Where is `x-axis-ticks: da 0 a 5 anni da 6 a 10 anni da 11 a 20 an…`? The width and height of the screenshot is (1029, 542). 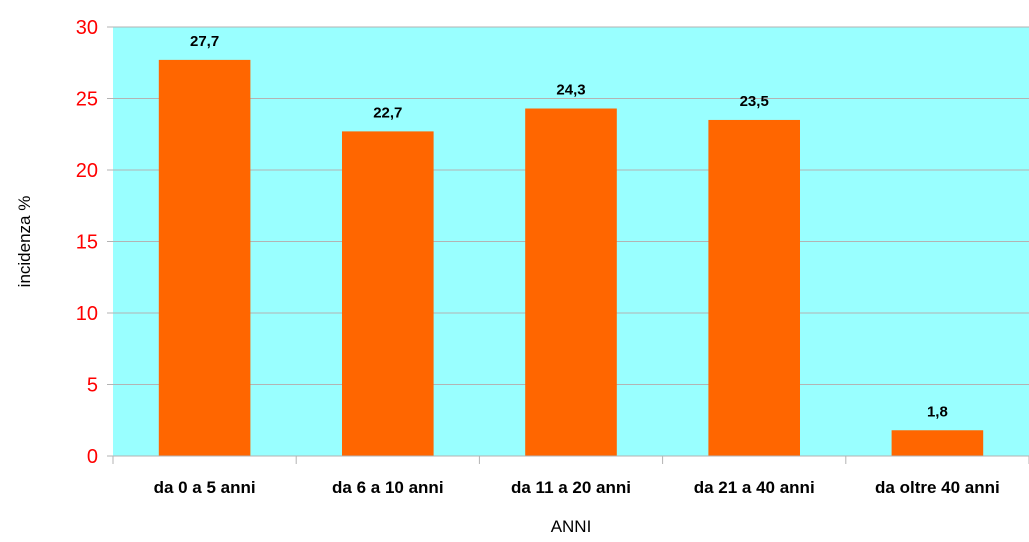
x-axis-ticks: da 0 a 5 anni da 6 a 10 anni da 11 a 20 an… is located at coordinates (570, 476).